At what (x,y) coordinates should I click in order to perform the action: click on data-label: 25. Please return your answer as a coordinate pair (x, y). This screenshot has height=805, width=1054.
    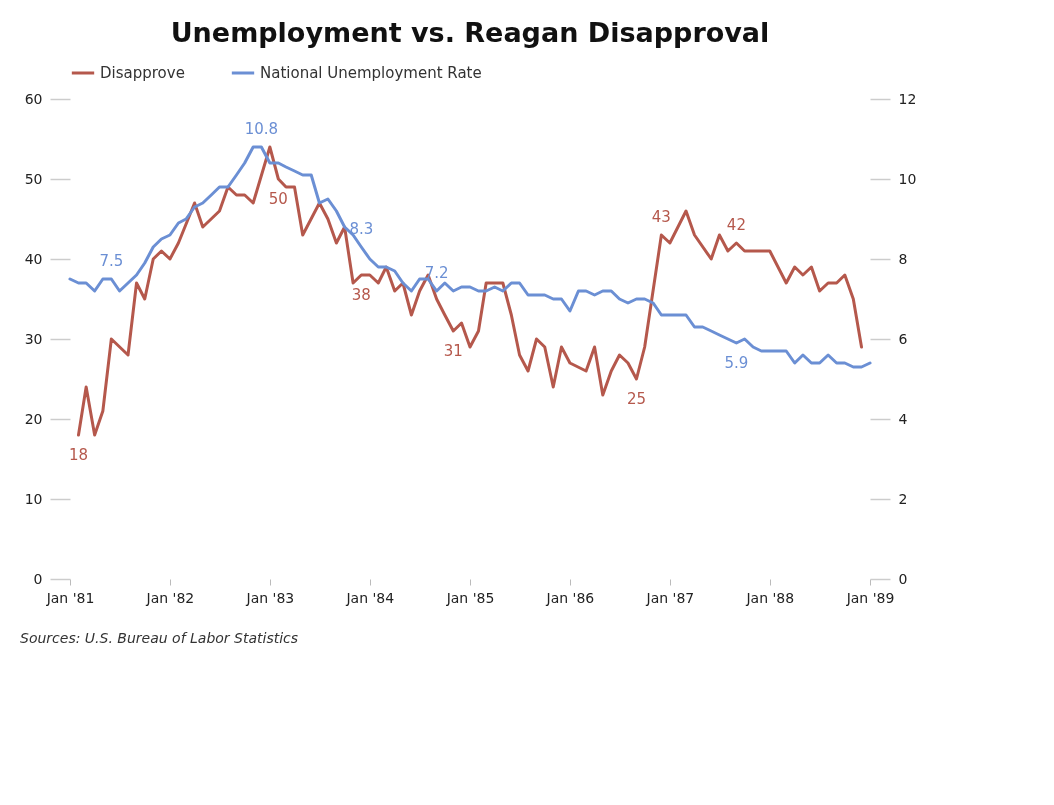
    Looking at the image, I should click on (636, 399).